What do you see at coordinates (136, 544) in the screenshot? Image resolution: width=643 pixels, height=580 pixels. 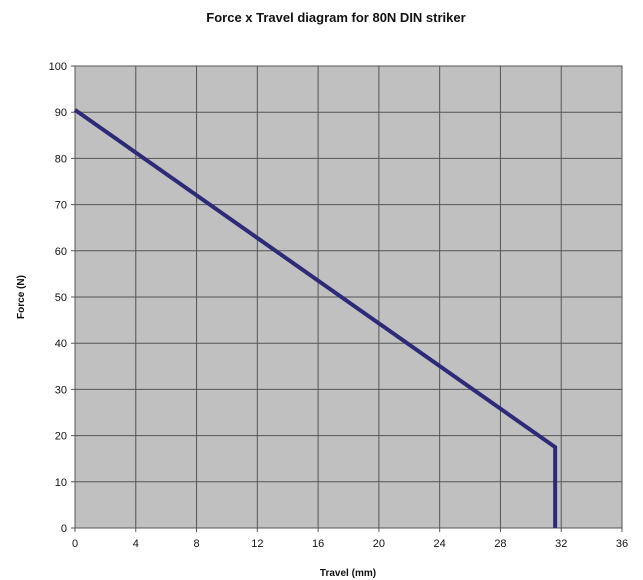 I see `x-tick-label: 4` at bounding box center [136, 544].